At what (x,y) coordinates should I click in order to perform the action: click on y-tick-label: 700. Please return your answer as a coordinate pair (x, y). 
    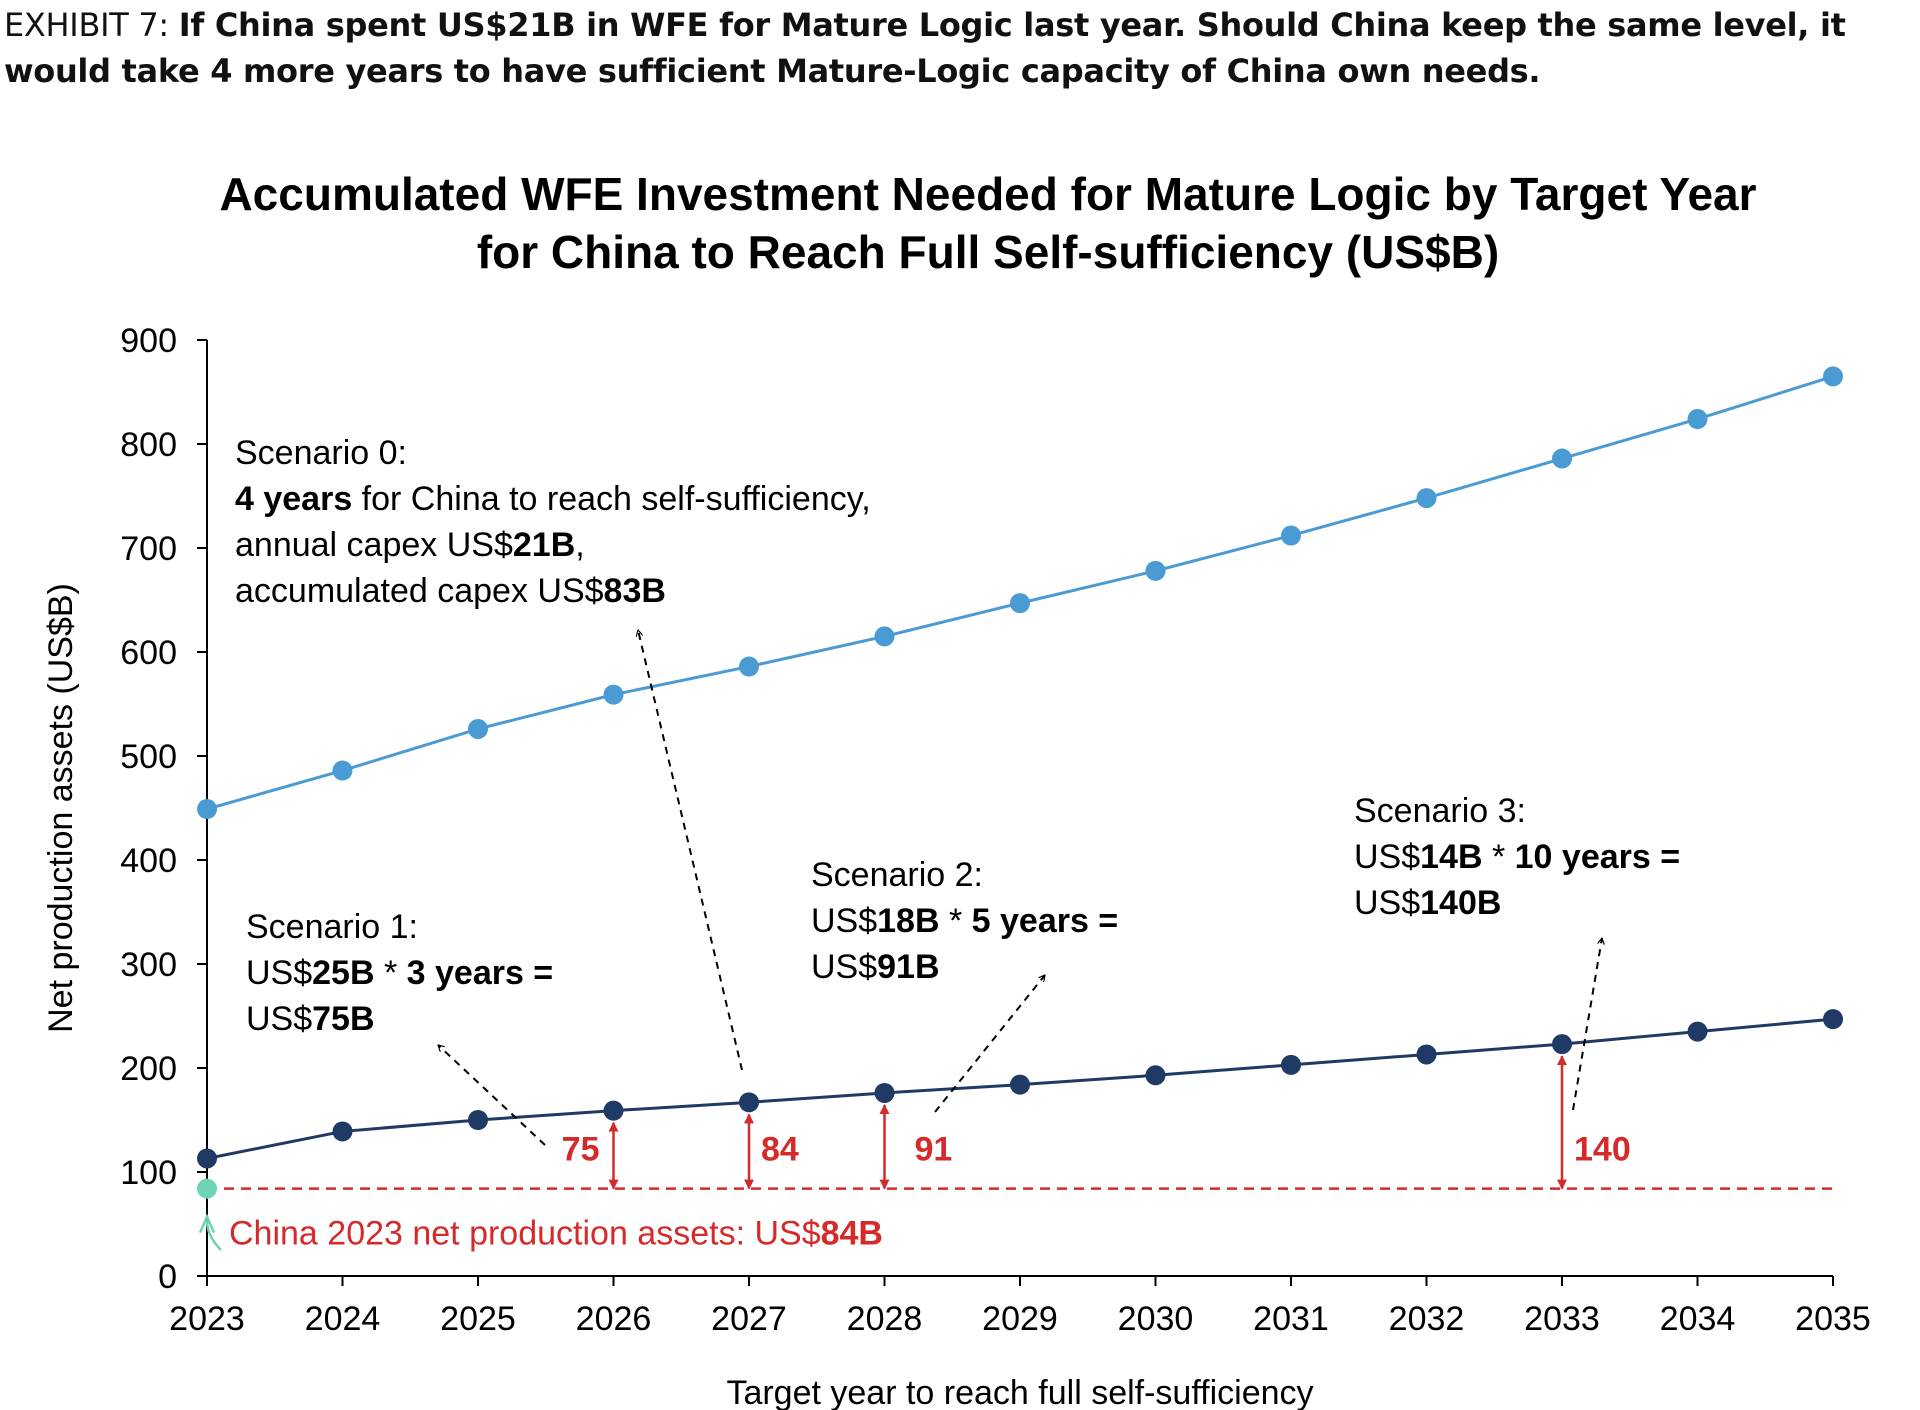
    Looking at the image, I should click on (148, 549).